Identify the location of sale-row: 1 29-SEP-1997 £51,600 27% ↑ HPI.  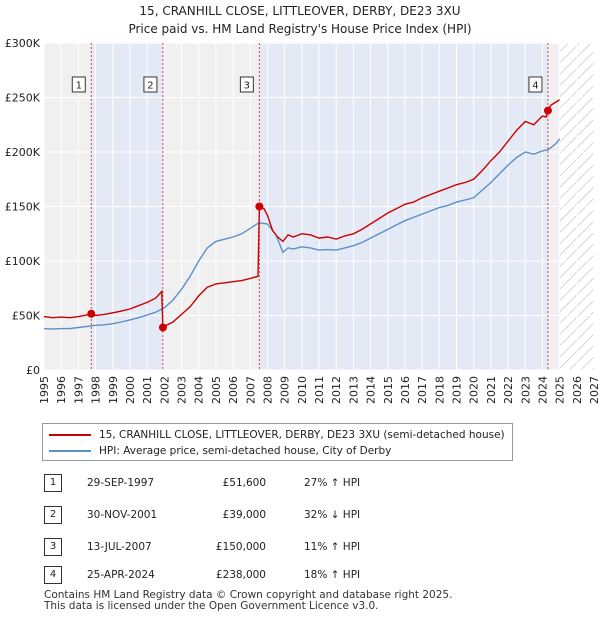
(304, 483).